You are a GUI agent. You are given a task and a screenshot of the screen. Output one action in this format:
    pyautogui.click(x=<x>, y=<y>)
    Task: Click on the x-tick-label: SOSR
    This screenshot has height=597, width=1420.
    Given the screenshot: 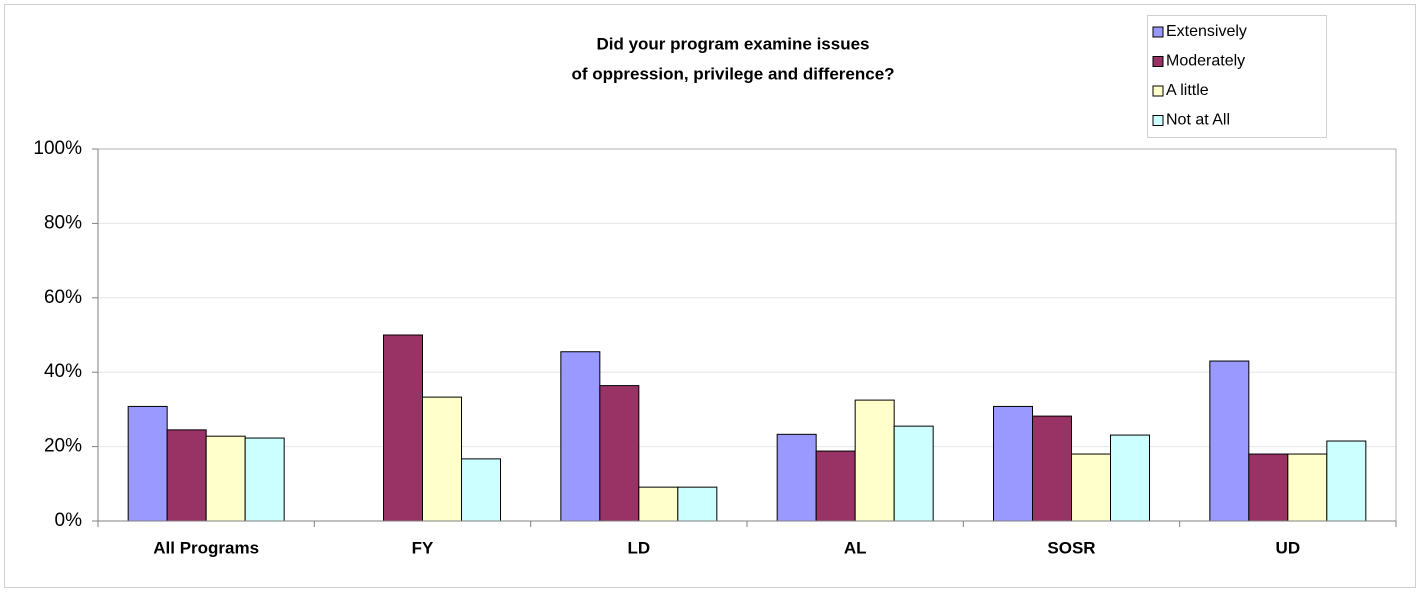 What is the action you would take?
    pyautogui.click(x=1071, y=547)
    